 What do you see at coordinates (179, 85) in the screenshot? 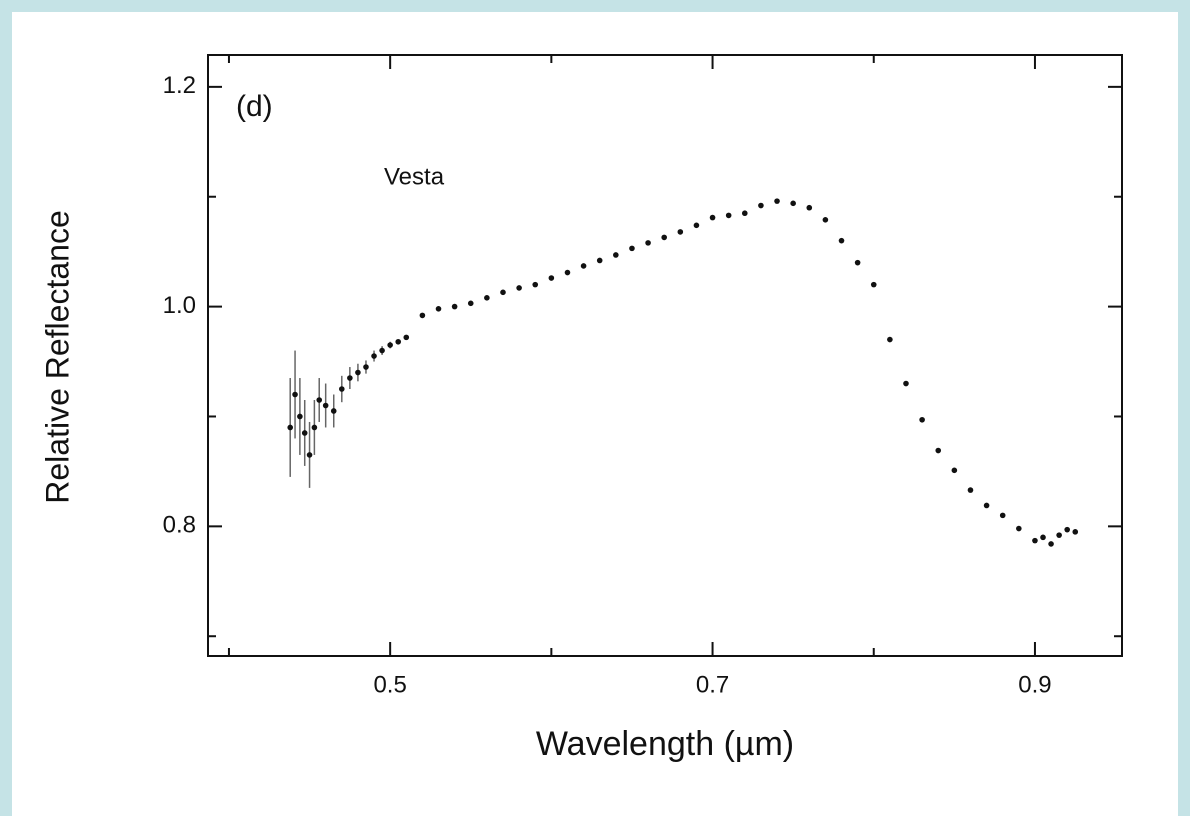
I see `y-tick-label: 1.2` at bounding box center [179, 85].